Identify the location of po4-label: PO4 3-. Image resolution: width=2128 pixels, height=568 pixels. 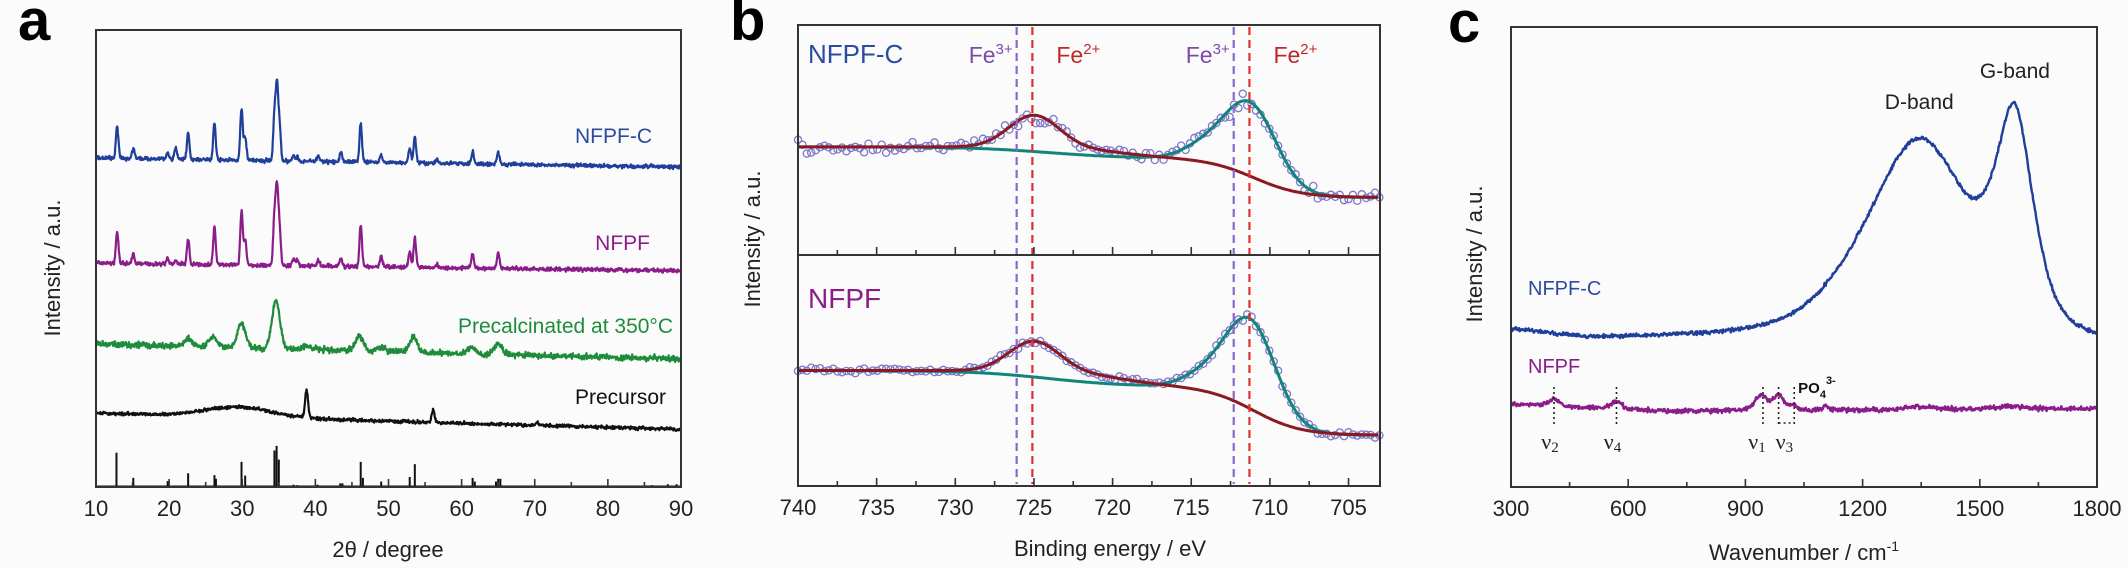
(1817, 388).